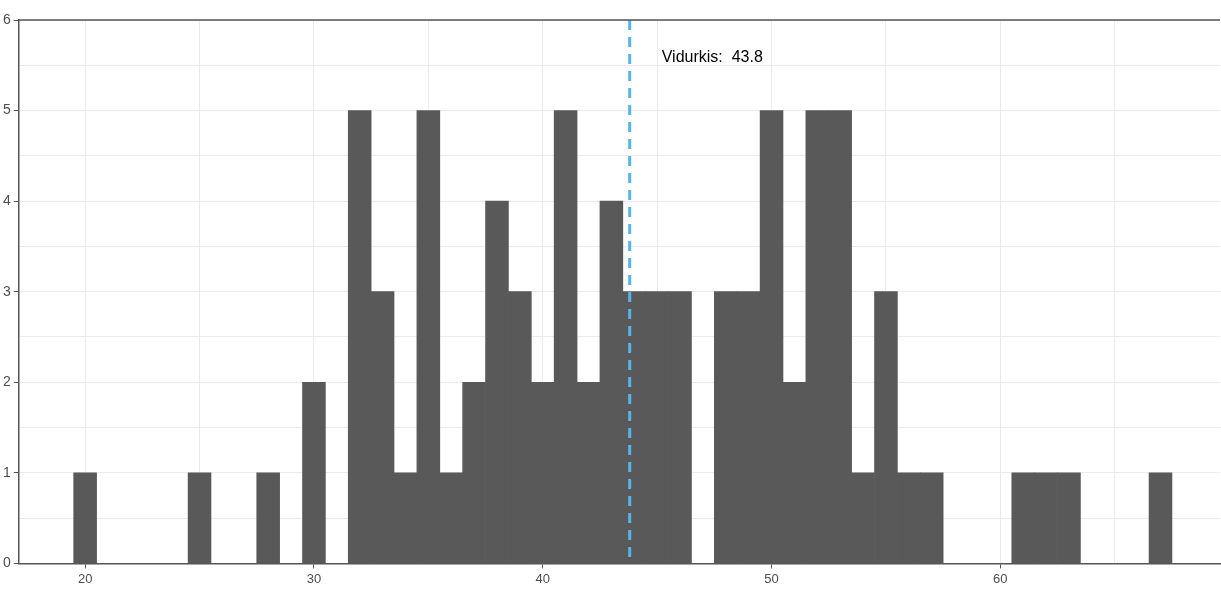 This screenshot has width=1221, height=590. I want to click on x-tick-label: 60, so click(1000, 578).